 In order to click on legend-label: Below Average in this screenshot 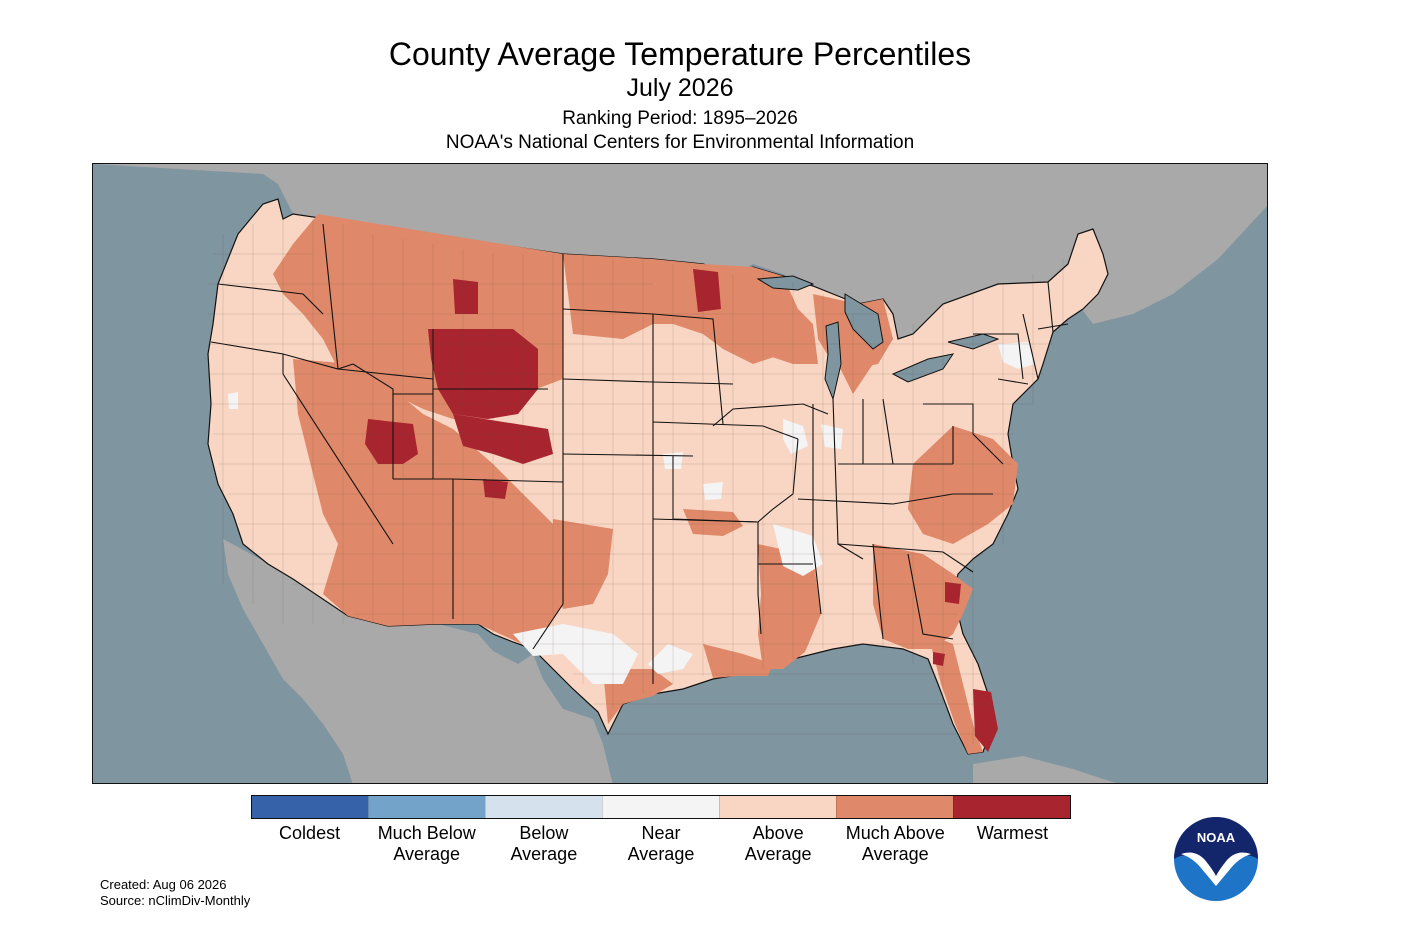, I will do `click(543, 844)`.